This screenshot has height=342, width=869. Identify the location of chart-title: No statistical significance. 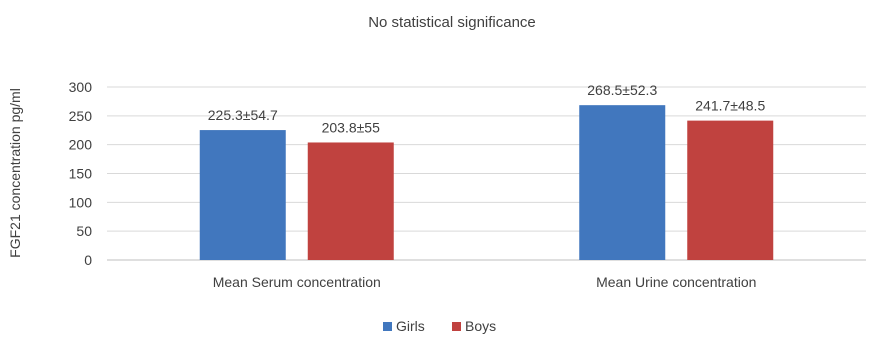
(452, 22).